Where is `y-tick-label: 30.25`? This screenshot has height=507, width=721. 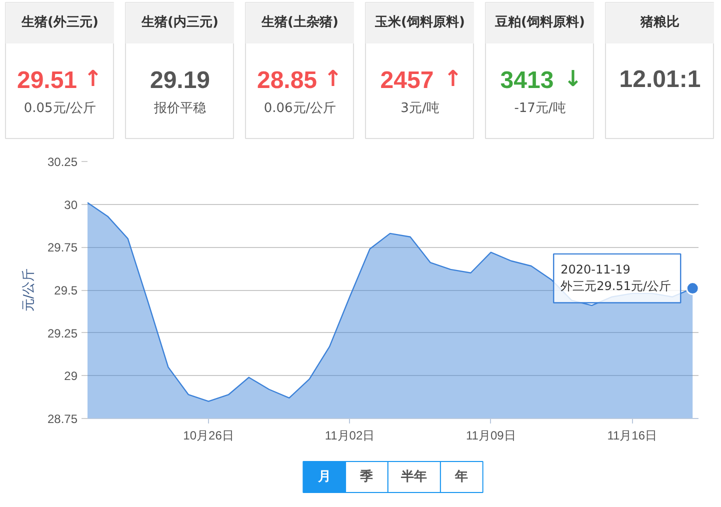
y-tick-label: 30.25 is located at coordinates (62, 162).